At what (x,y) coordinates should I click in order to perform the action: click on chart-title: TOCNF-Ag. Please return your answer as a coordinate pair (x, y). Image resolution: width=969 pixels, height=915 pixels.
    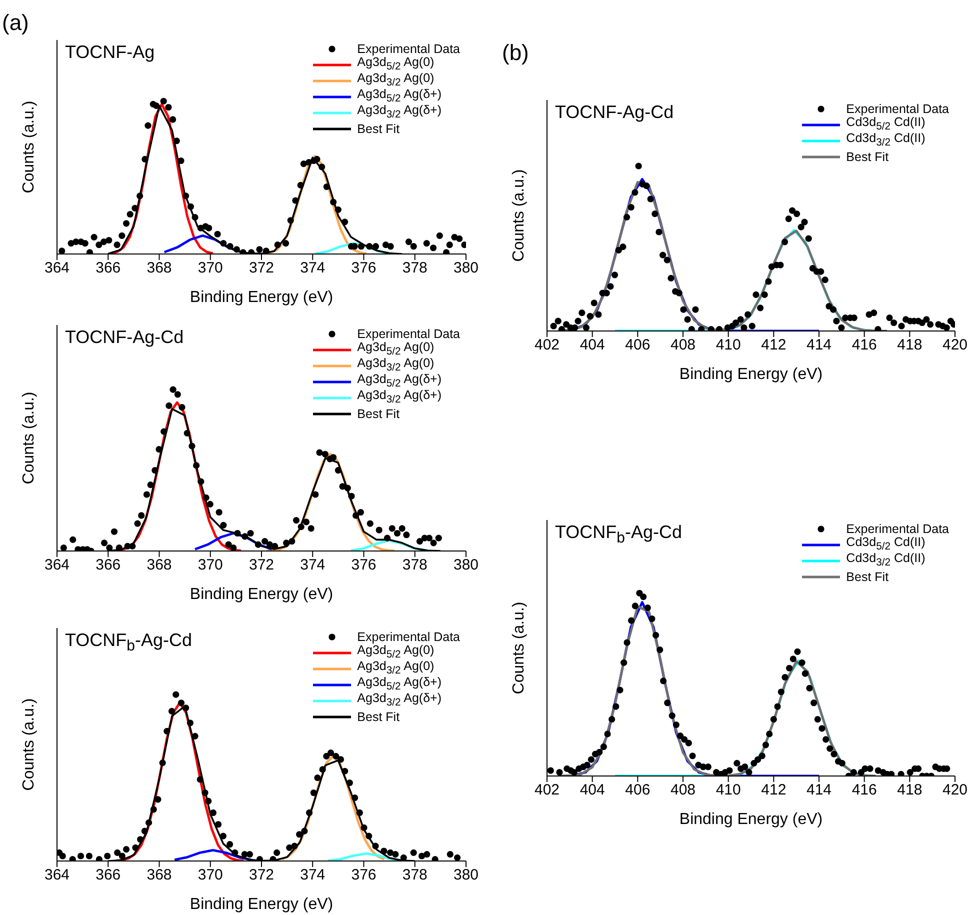
    Looking at the image, I should click on (110, 52).